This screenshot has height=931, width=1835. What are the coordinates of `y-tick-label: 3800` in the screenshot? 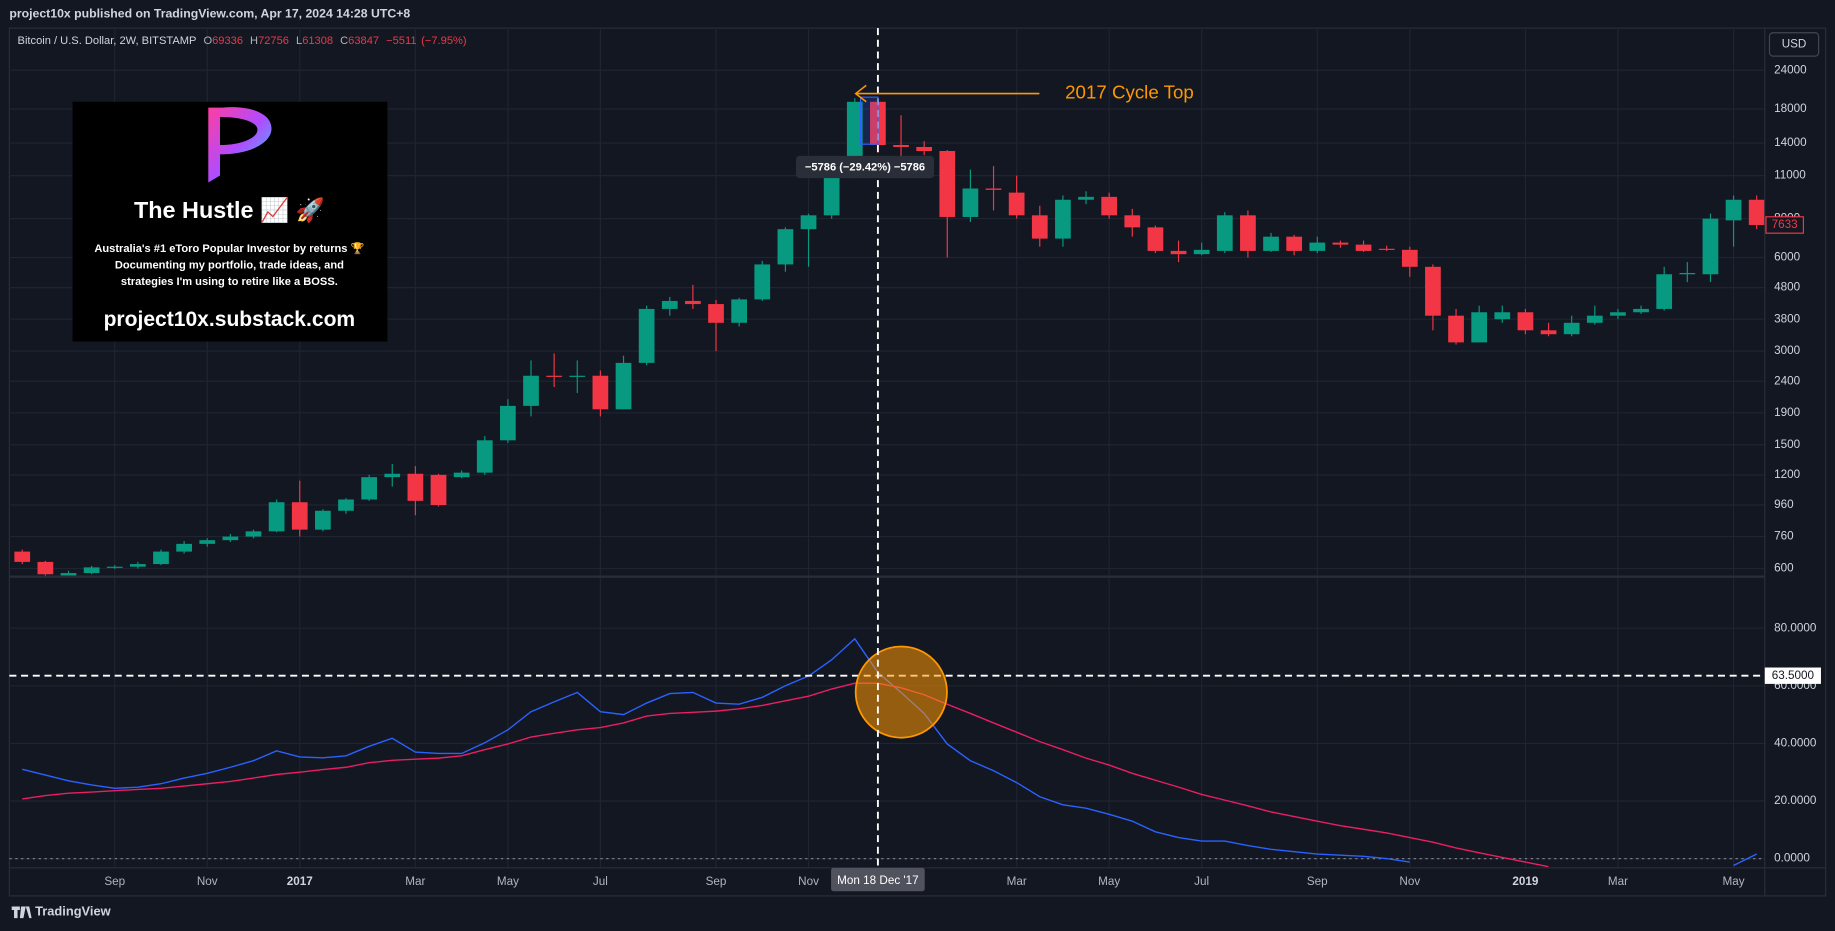 It's located at (1787, 318).